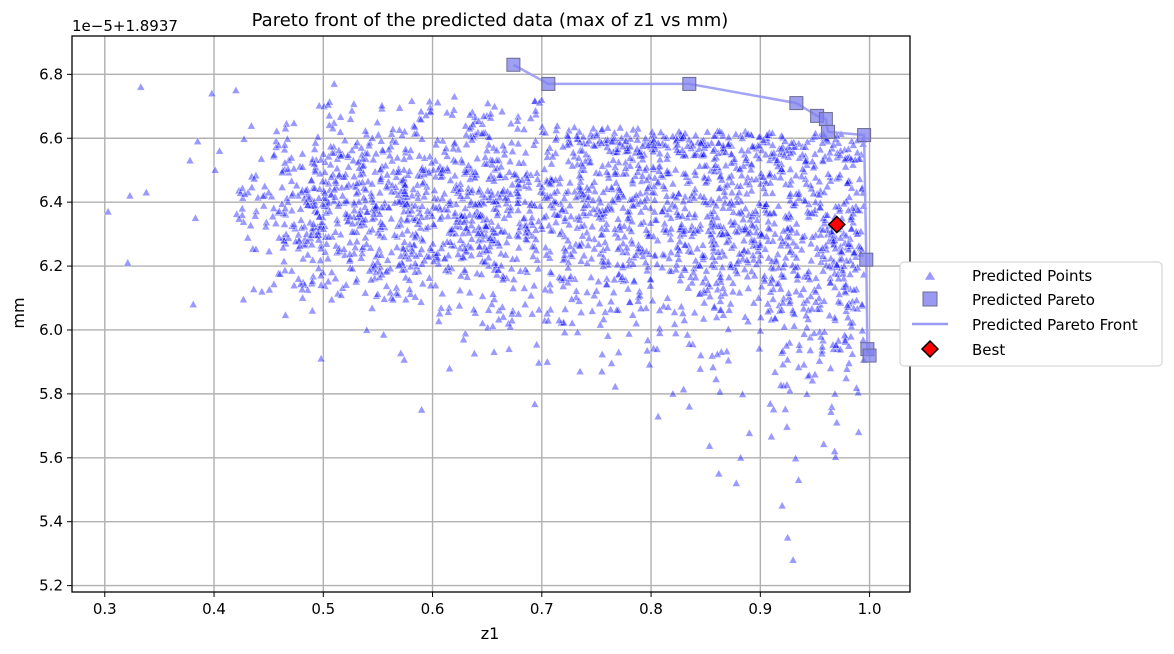  I want to click on y-tick-label: 5.8, so click(51, 394).